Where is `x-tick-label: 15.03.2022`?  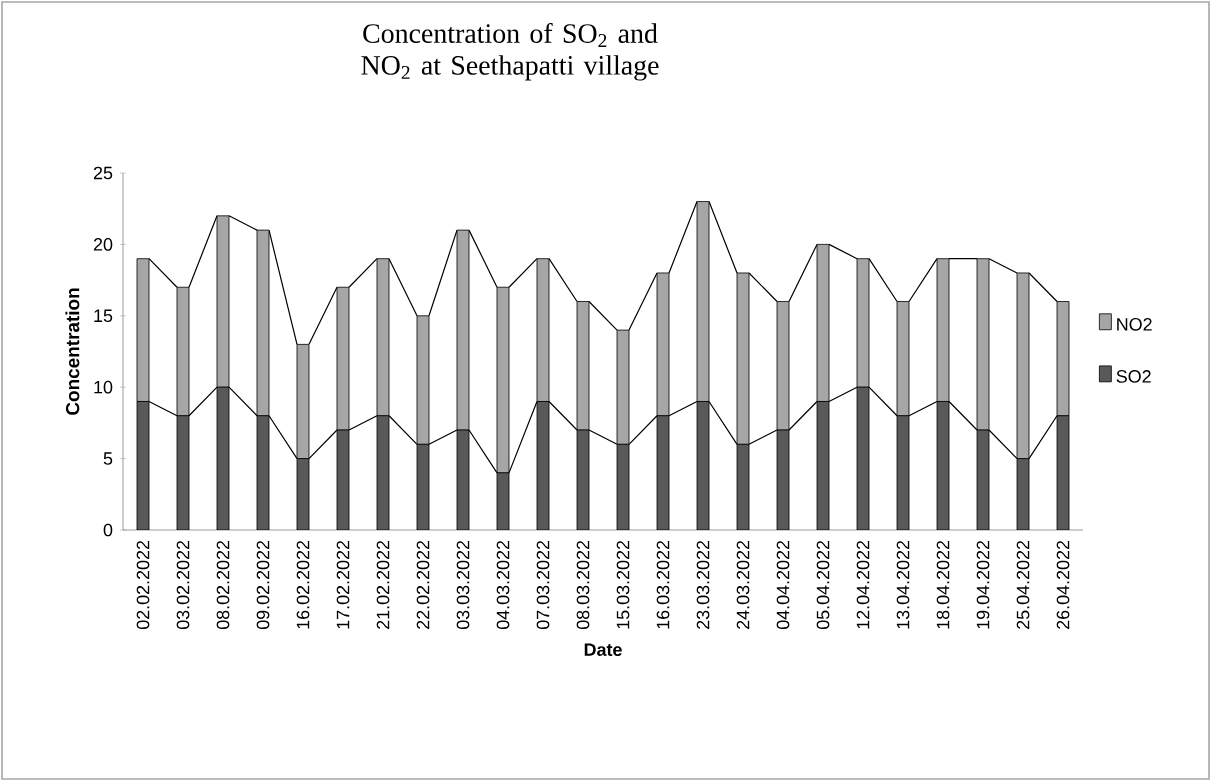
x-tick-label: 15.03.2022 is located at coordinates (623, 584).